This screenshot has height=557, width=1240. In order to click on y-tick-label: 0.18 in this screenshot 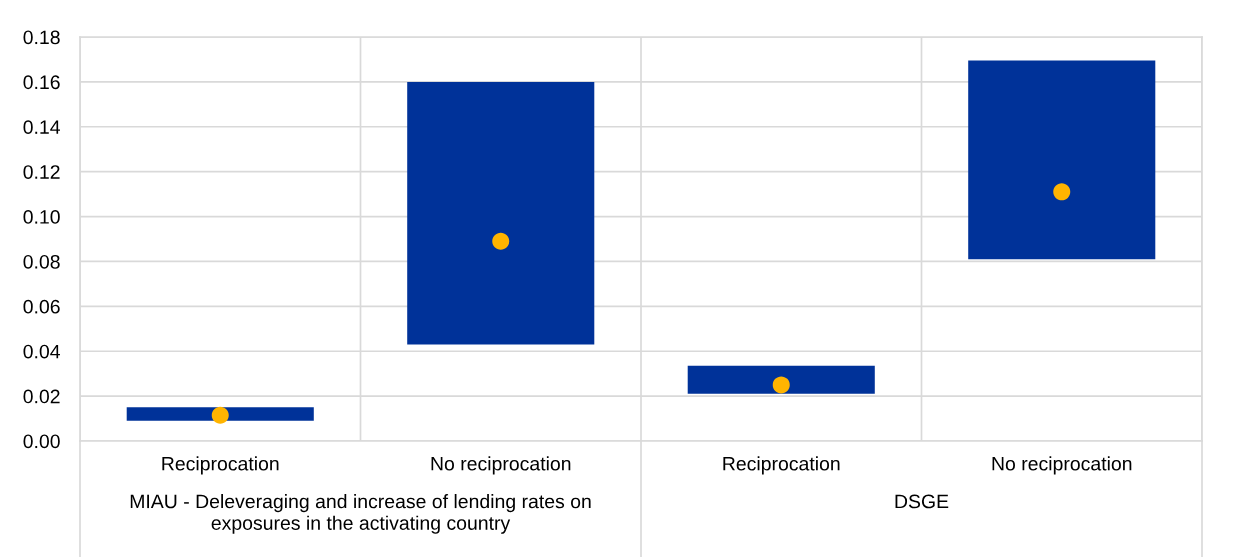, I will do `click(41, 37)`.